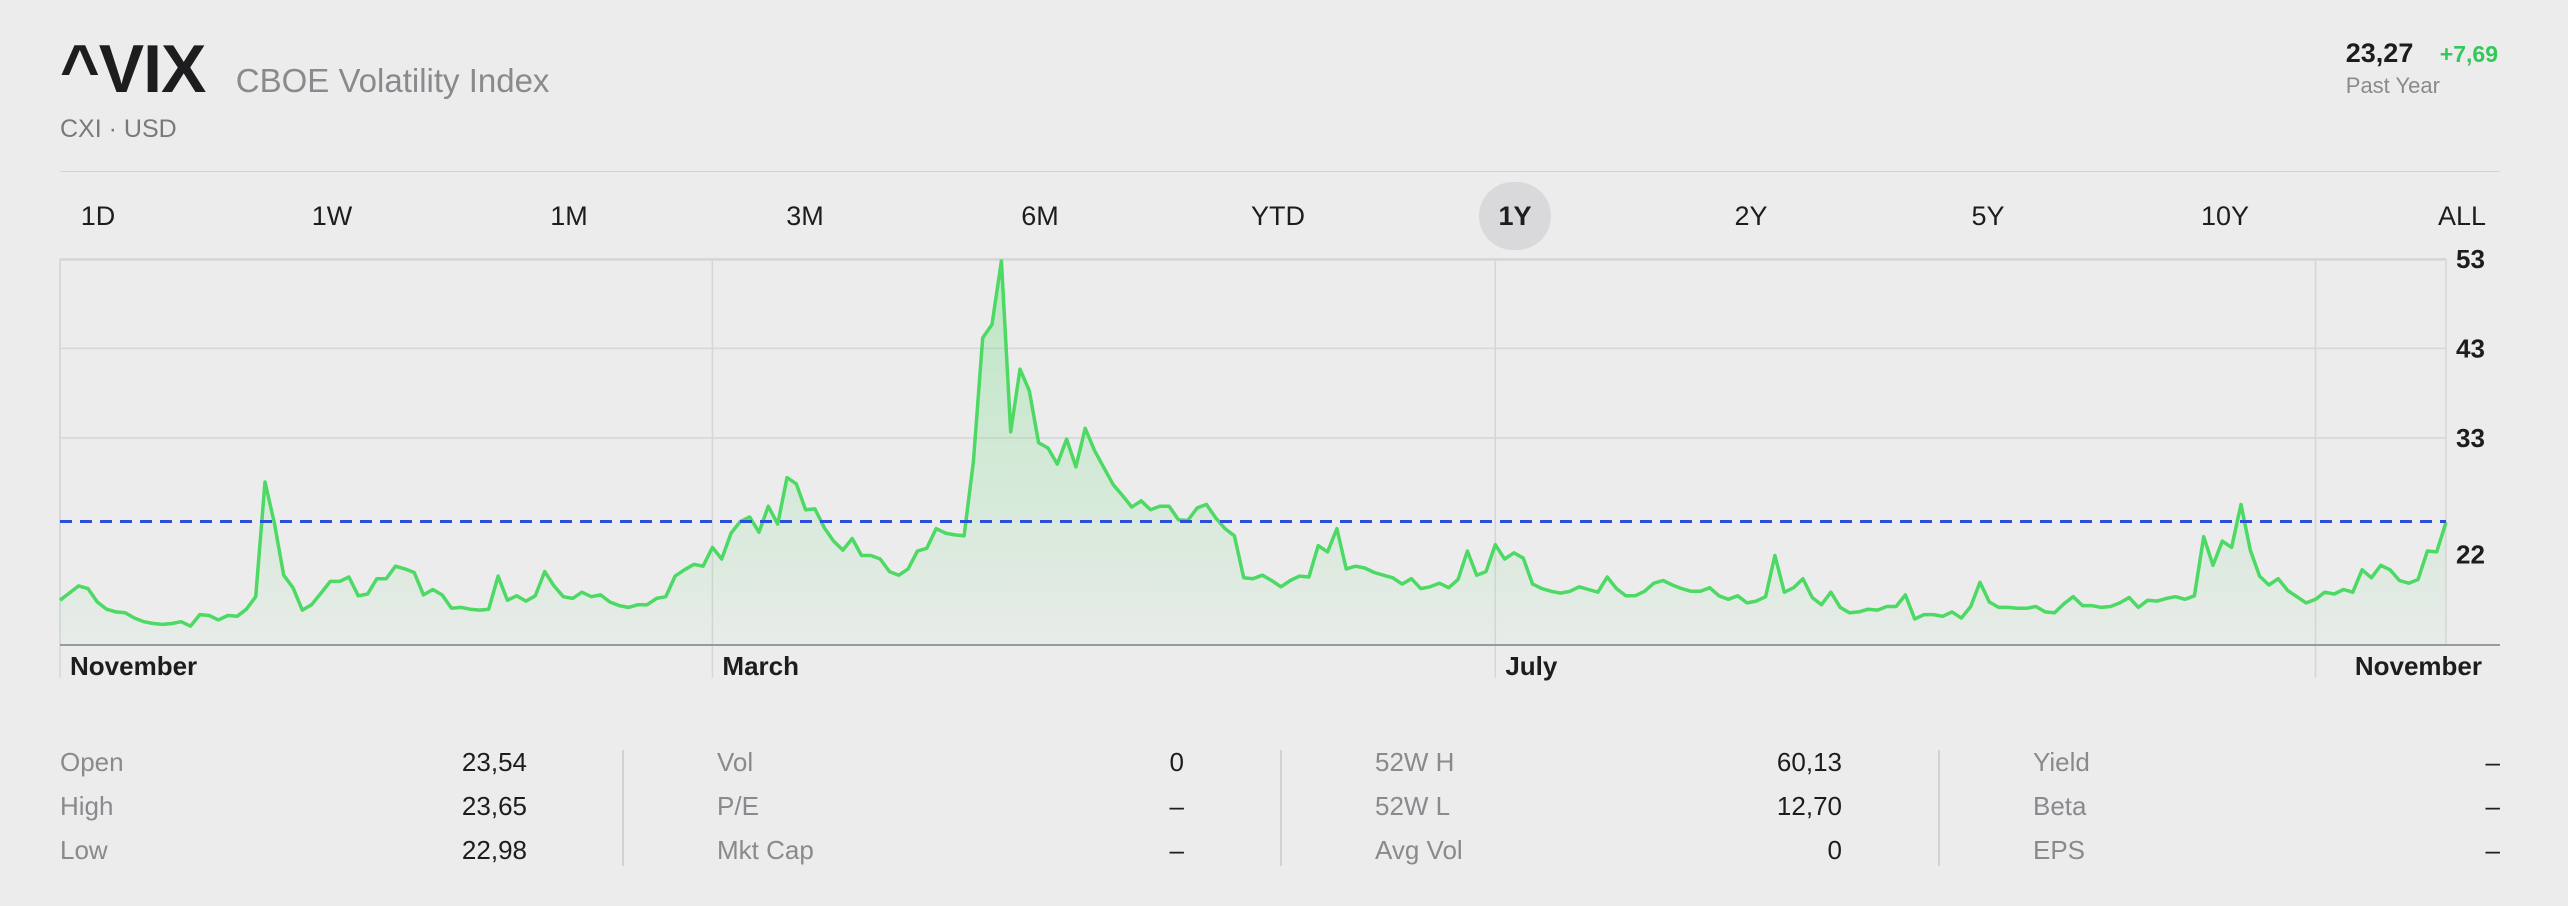 The width and height of the screenshot is (2568, 906). I want to click on time-range-selector: 1D 1W 1M 3M 6M YTD 1Y 2Y 5Y 10Y ALL, so click(1280, 216).